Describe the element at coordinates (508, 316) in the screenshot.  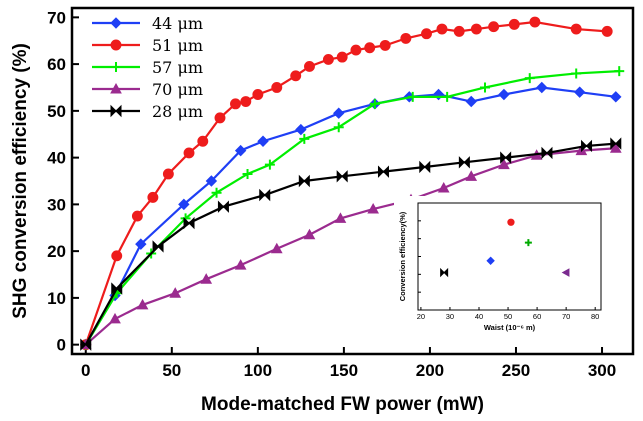
I see `inset-x-tick-label: 50` at that location.